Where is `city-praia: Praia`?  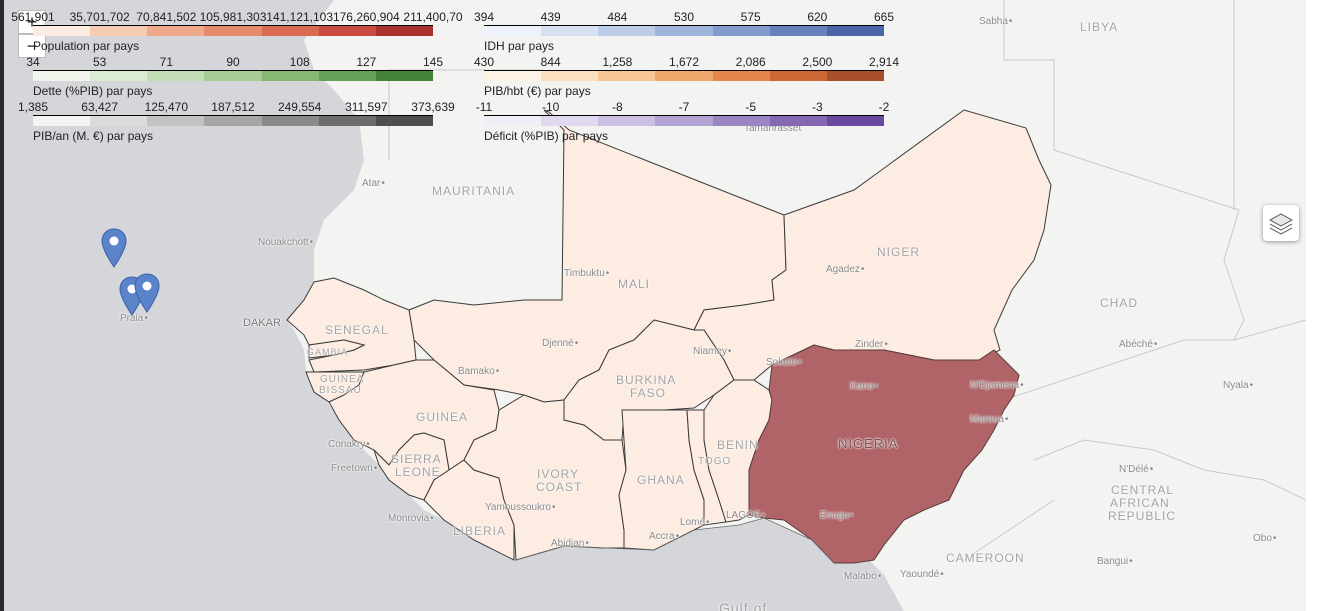 city-praia: Praia is located at coordinates (134, 318).